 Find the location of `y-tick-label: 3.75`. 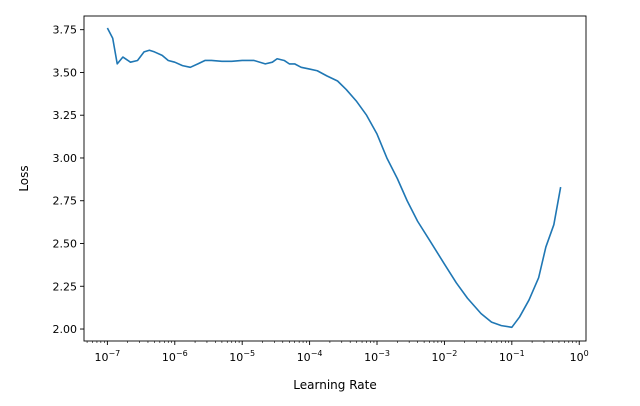

y-tick-label: 3.75 is located at coordinates (65, 30).